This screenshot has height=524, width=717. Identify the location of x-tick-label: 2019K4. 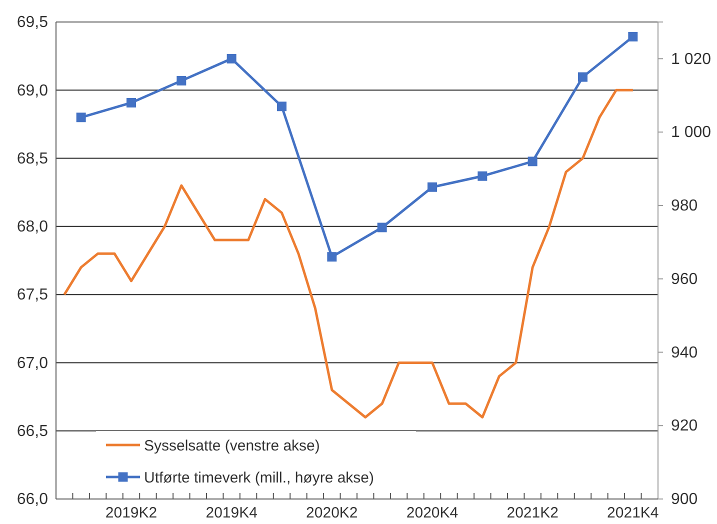
(232, 513).